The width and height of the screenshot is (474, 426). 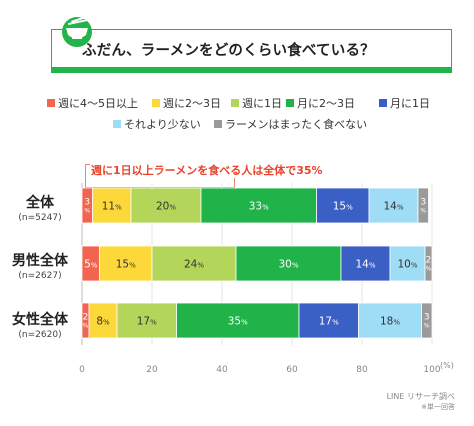 What do you see at coordinates (431, 370) in the screenshot?
I see `x-tick-label: 100` at bounding box center [431, 370].